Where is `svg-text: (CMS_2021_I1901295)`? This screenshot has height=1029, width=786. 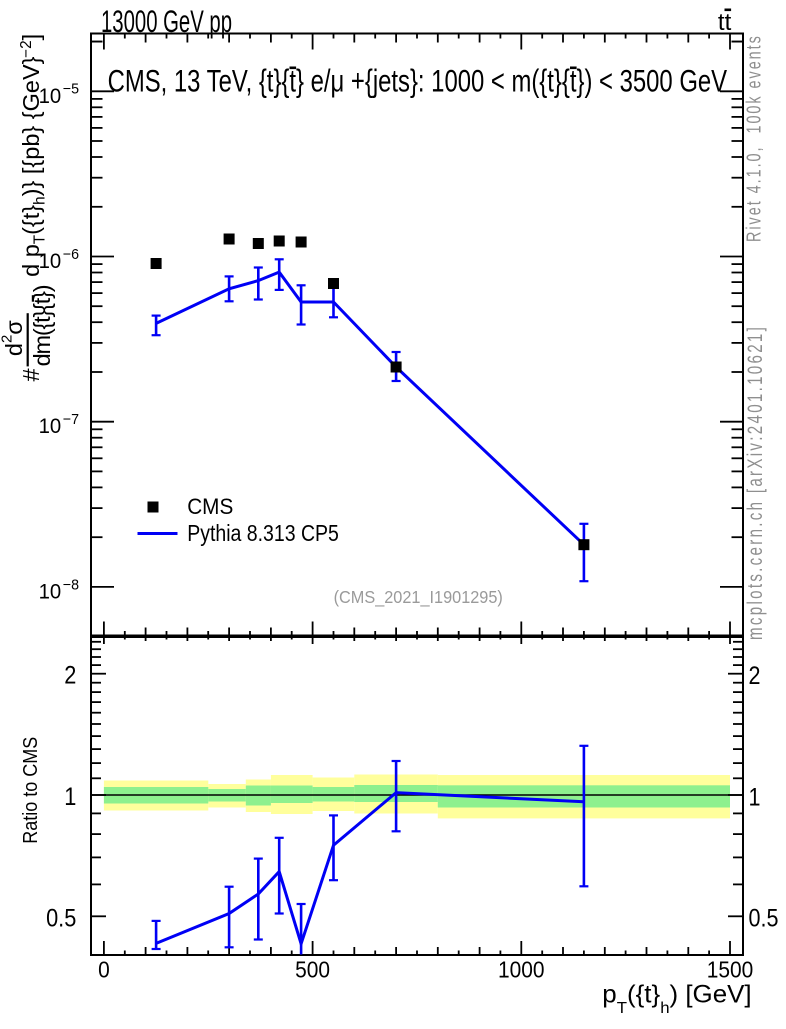 svg-text: (CMS_2021_I1901295) is located at coordinates (418, 597).